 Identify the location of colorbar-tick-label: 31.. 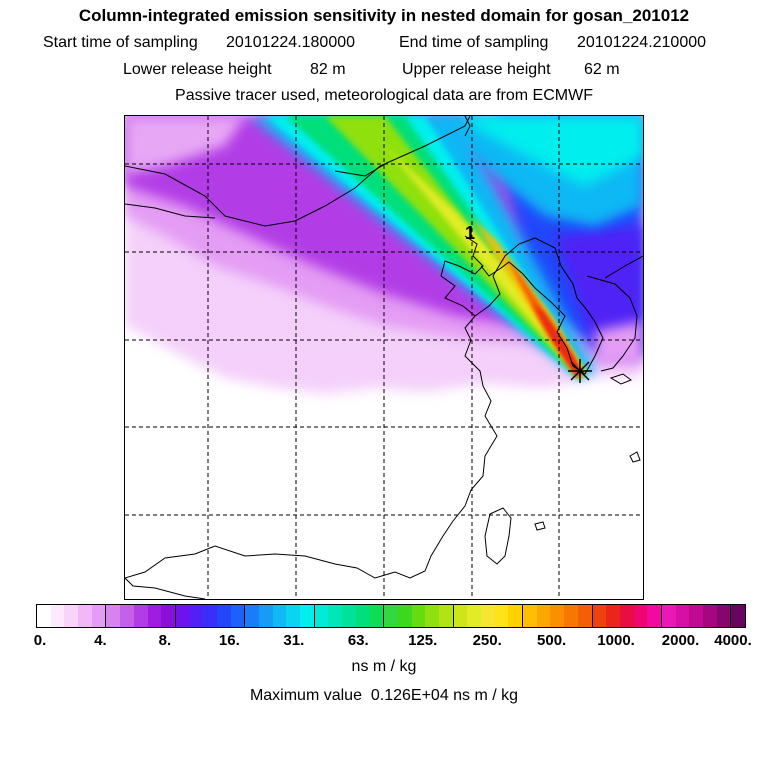
(294, 640).